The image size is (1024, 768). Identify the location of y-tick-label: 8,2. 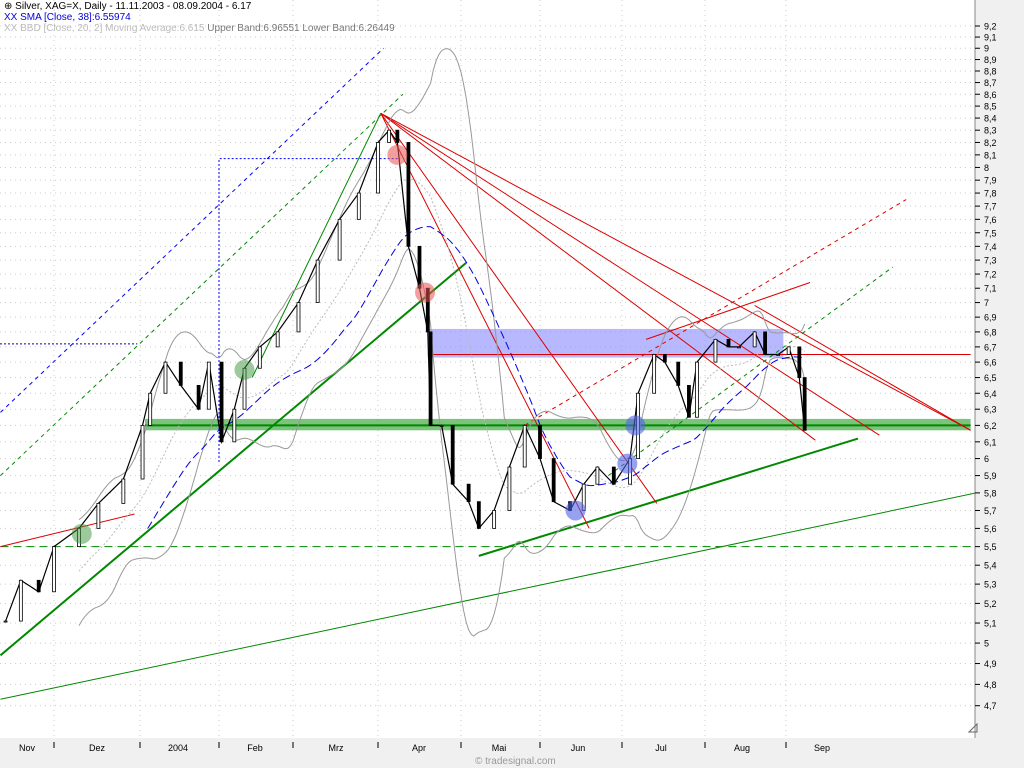
(990, 143).